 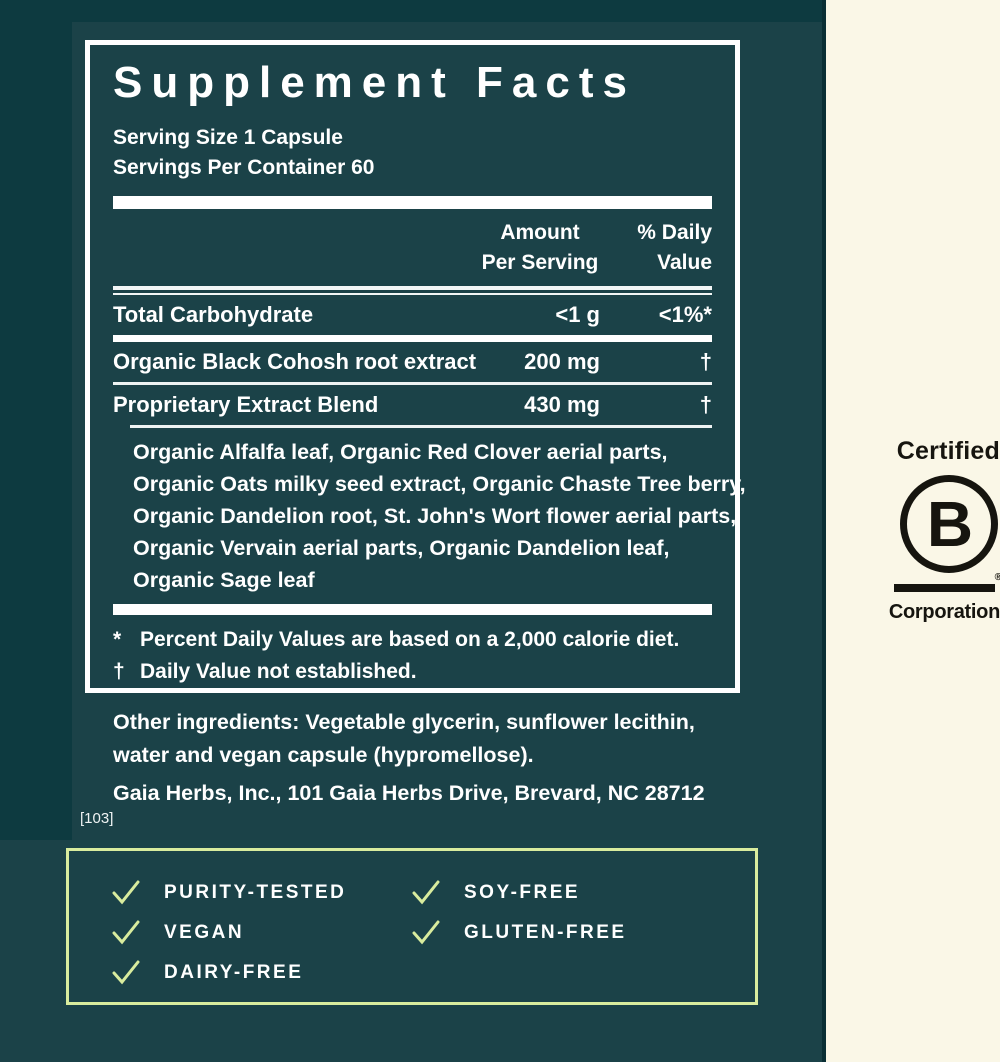 What do you see at coordinates (412, 384) in the screenshot?
I see `divider-thin-rule` at bounding box center [412, 384].